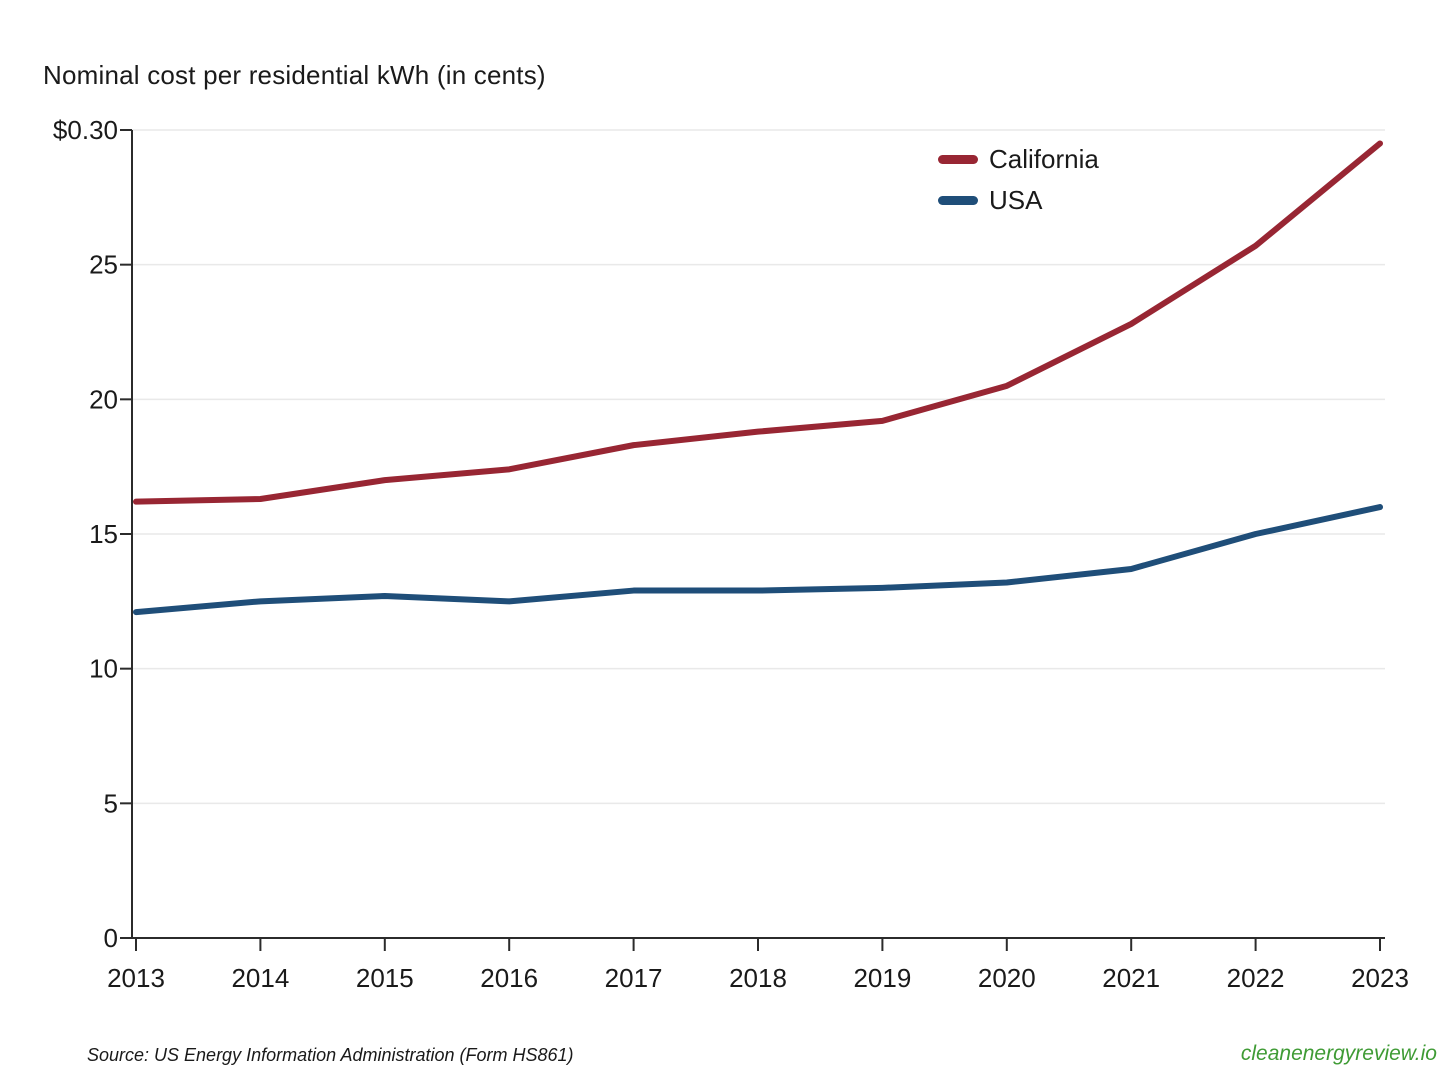  I want to click on legend-item-usa: USA, so click(1018, 200).